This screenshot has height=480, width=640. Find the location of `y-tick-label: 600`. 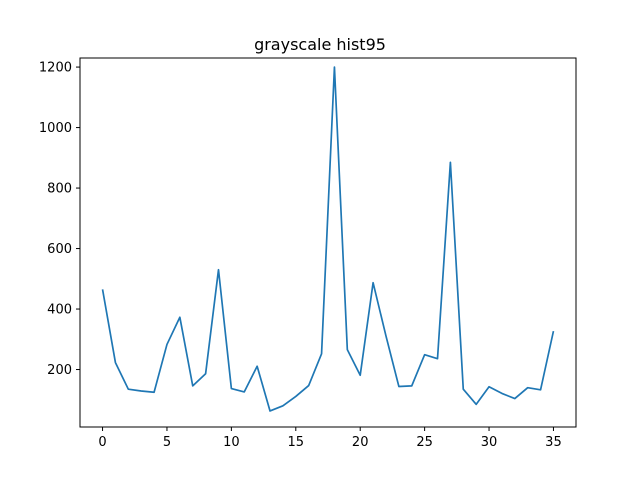

y-tick-label: 600 is located at coordinates (59, 249).